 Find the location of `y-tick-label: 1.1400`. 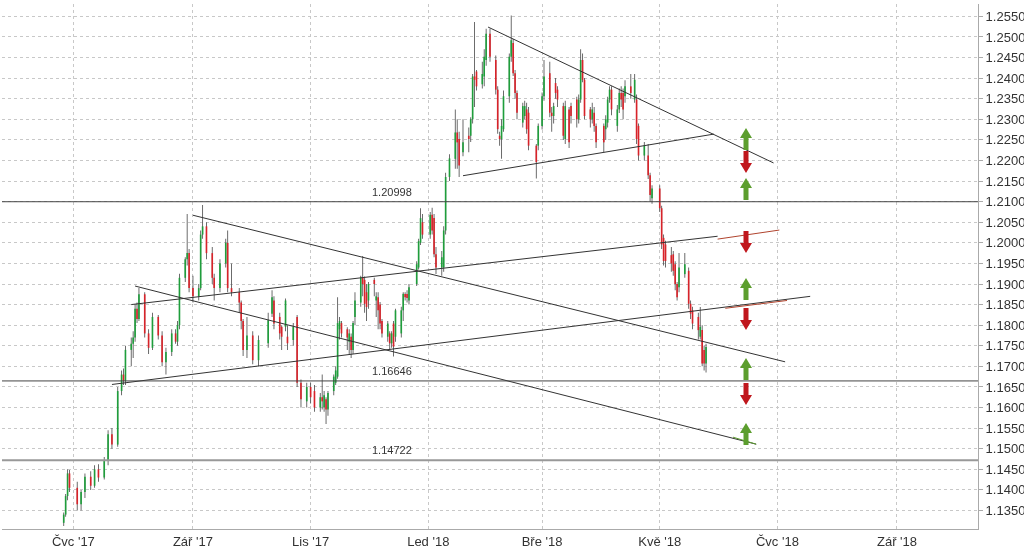

y-tick-label: 1.1400 is located at coordinates (1004, 490).